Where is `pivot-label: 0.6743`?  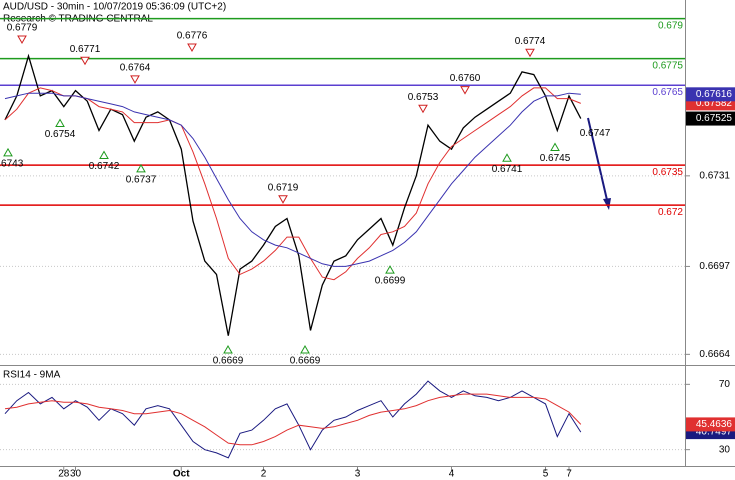 pivot-label: 0.6743 is located at coordinates (12, 164).